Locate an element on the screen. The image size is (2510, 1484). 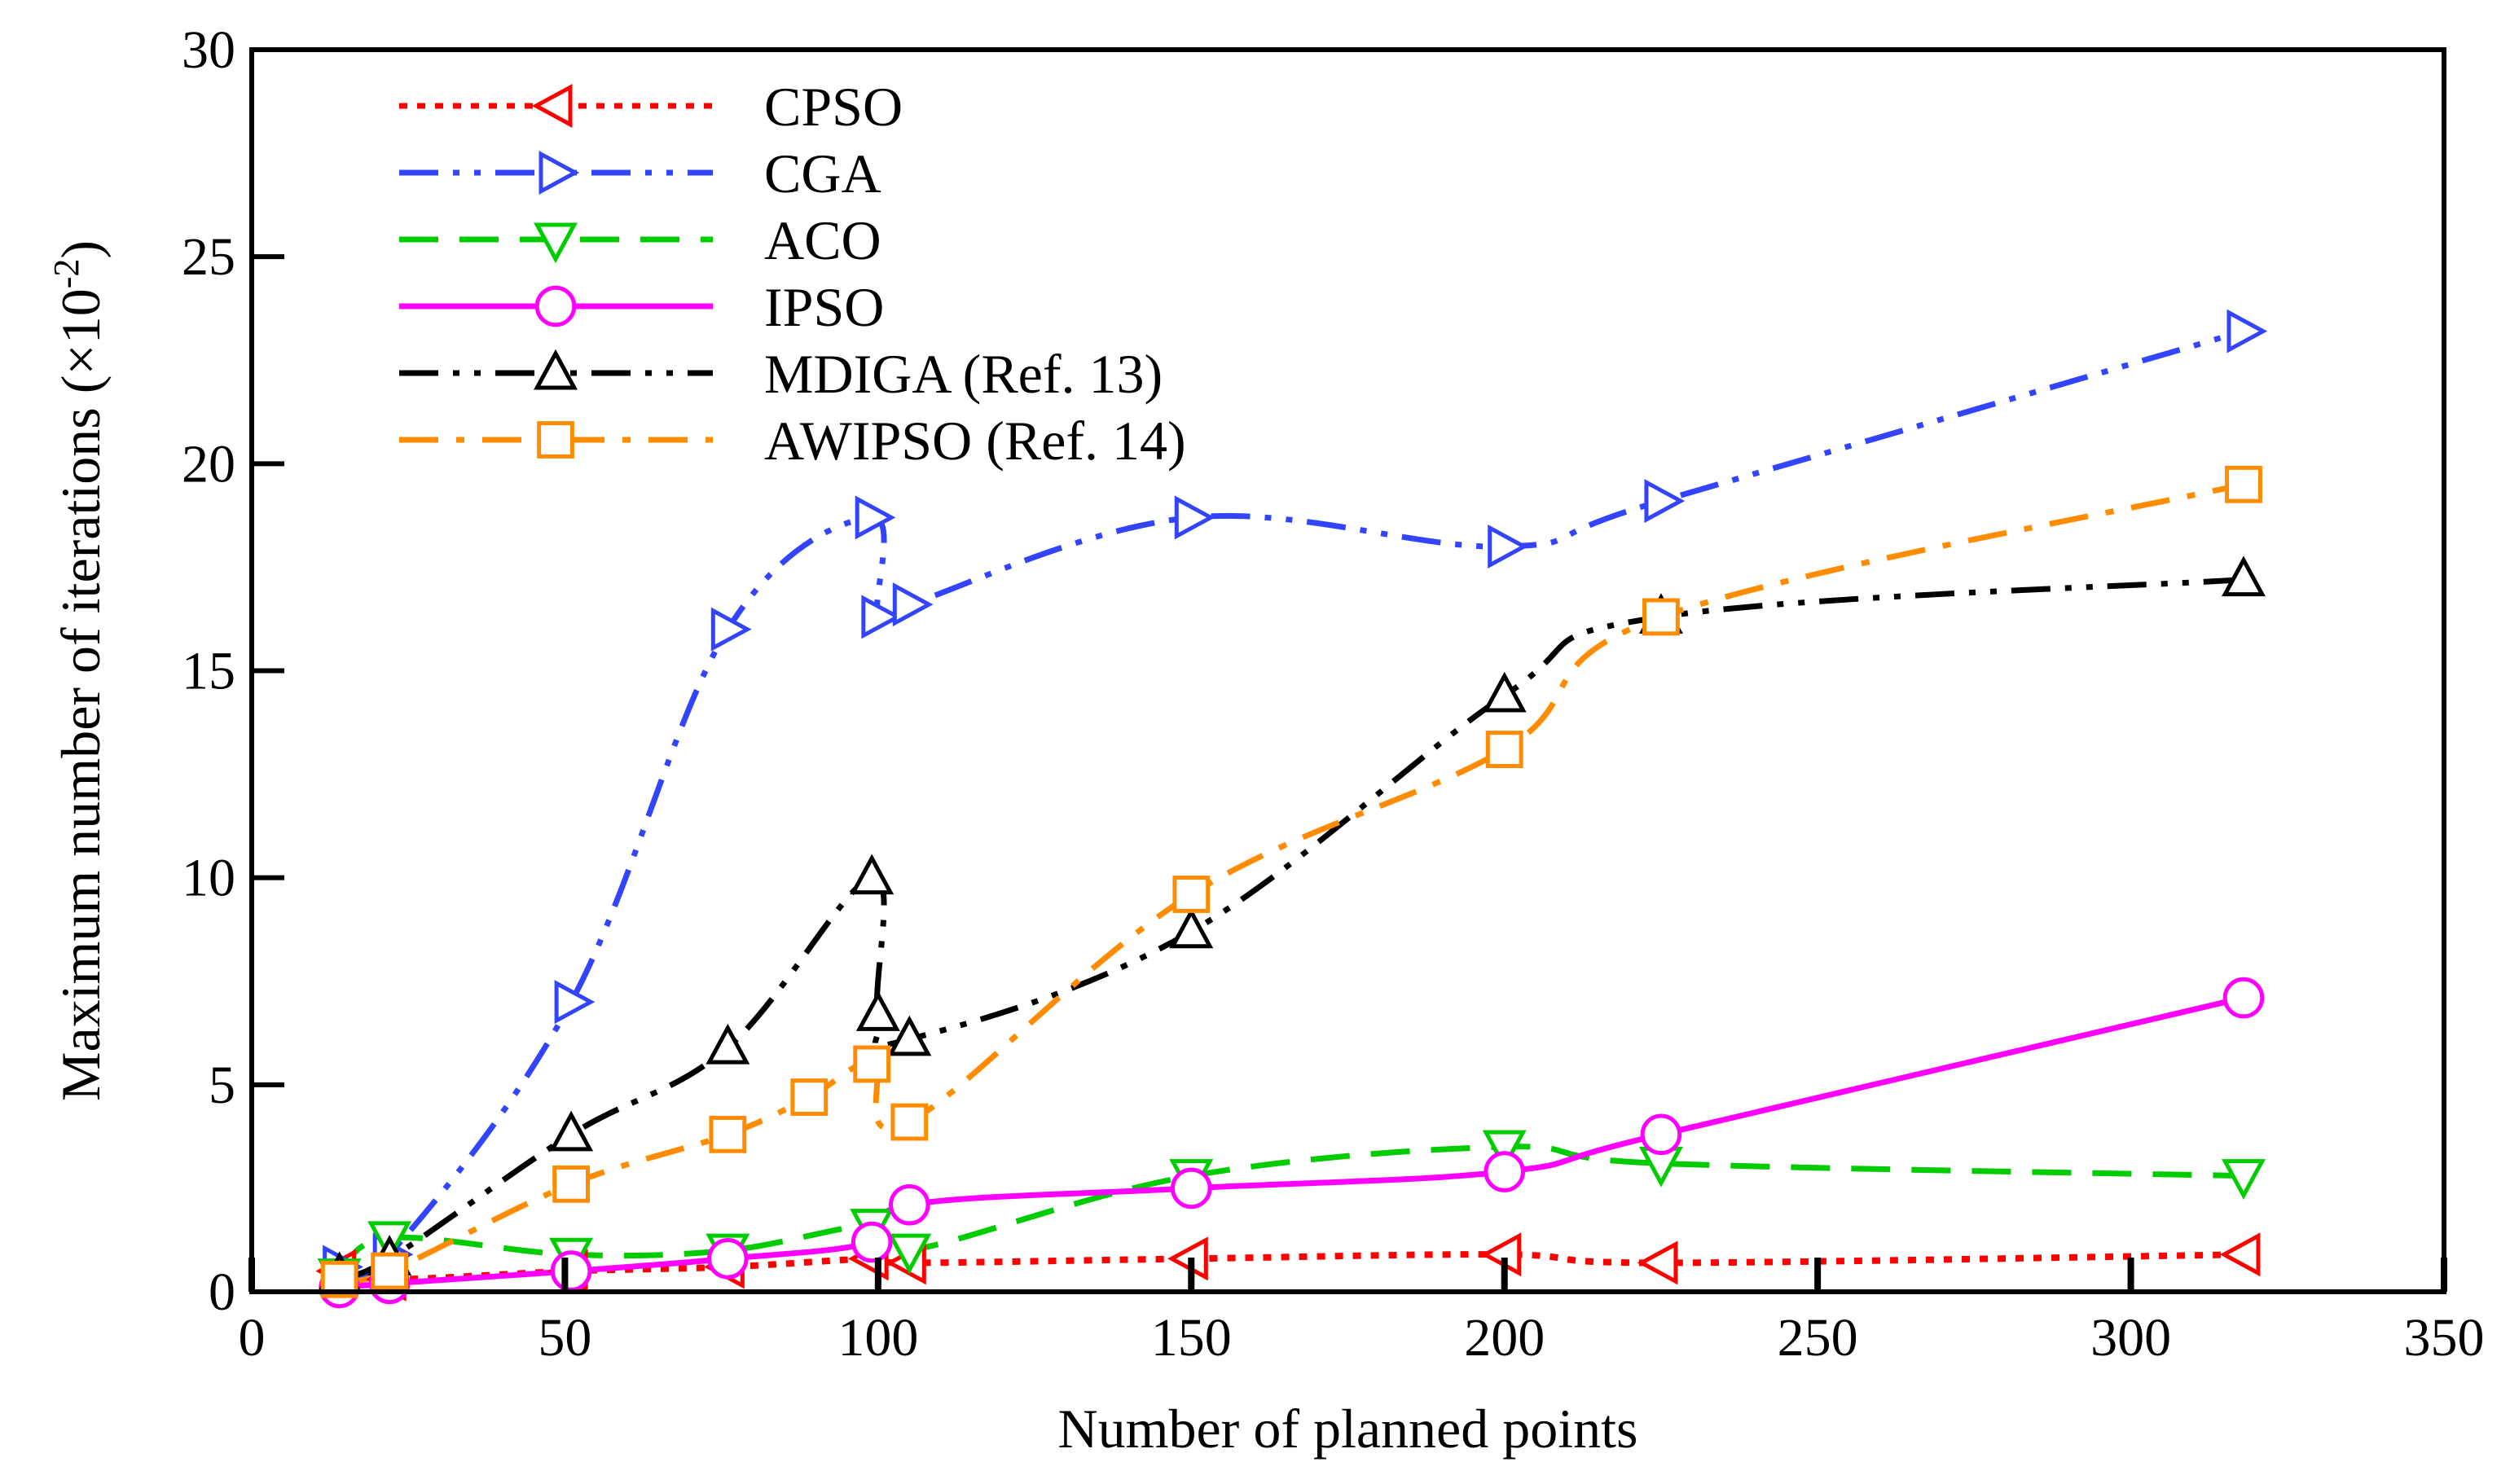
legend-label: CGA is located at coordinates (822, 173).